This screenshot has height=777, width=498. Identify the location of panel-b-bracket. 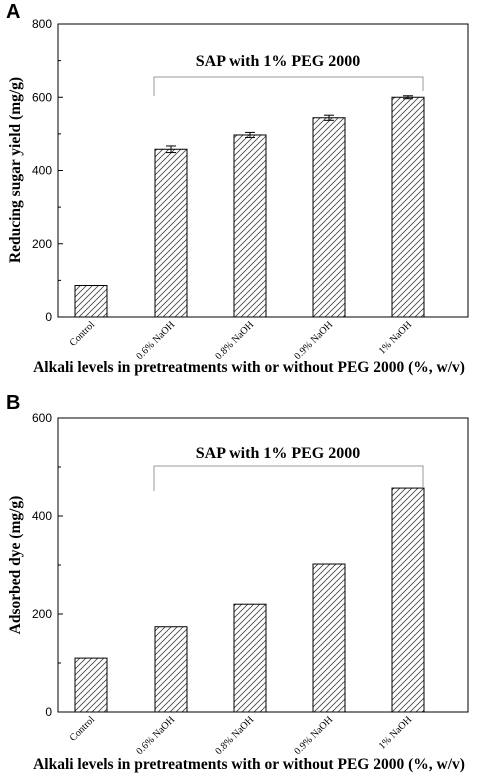
(288, 478).